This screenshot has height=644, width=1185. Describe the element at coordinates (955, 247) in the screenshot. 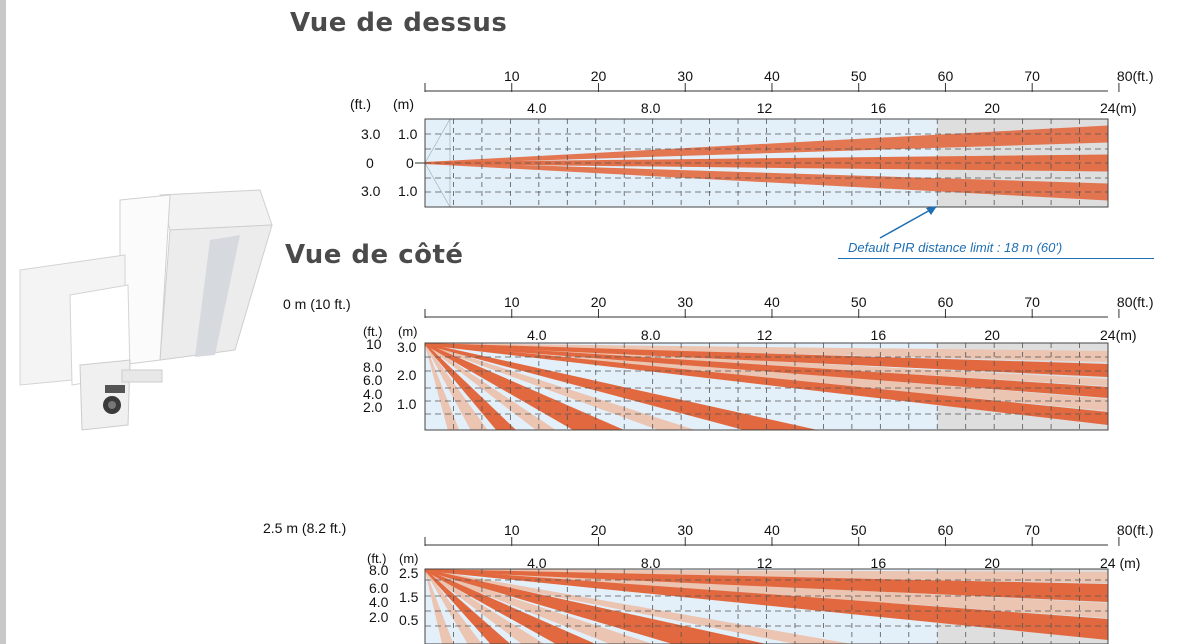

I see `pir-limit-annotation: Default PIR distance limit : 18 m (60')` at that location.